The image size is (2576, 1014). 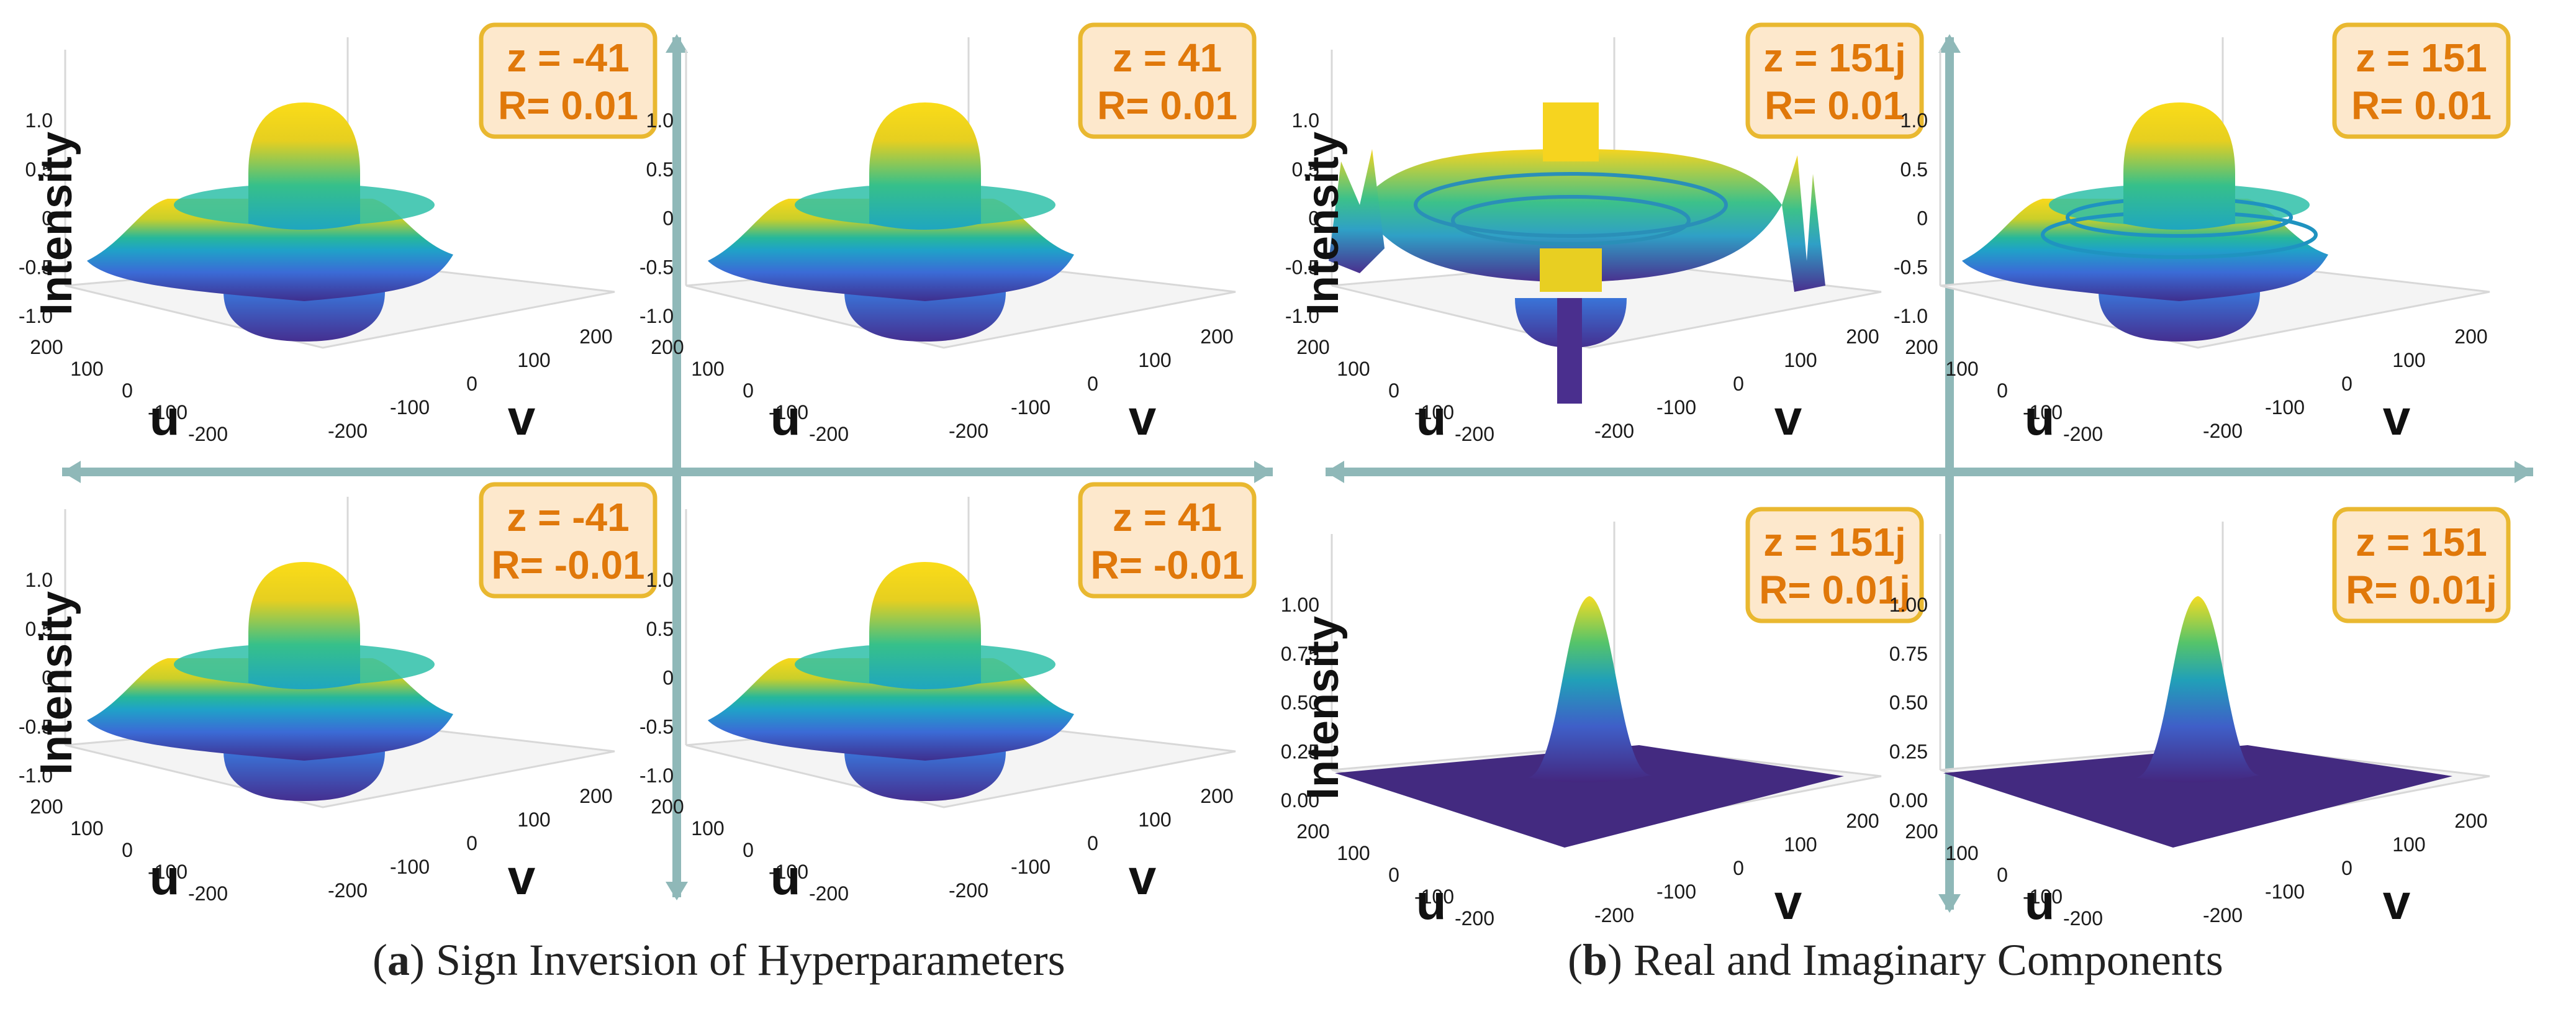 What do you see at coordinates (71, 472) in the screenshot?
I see `arrow-left-a` at bounding box center [71, 472].